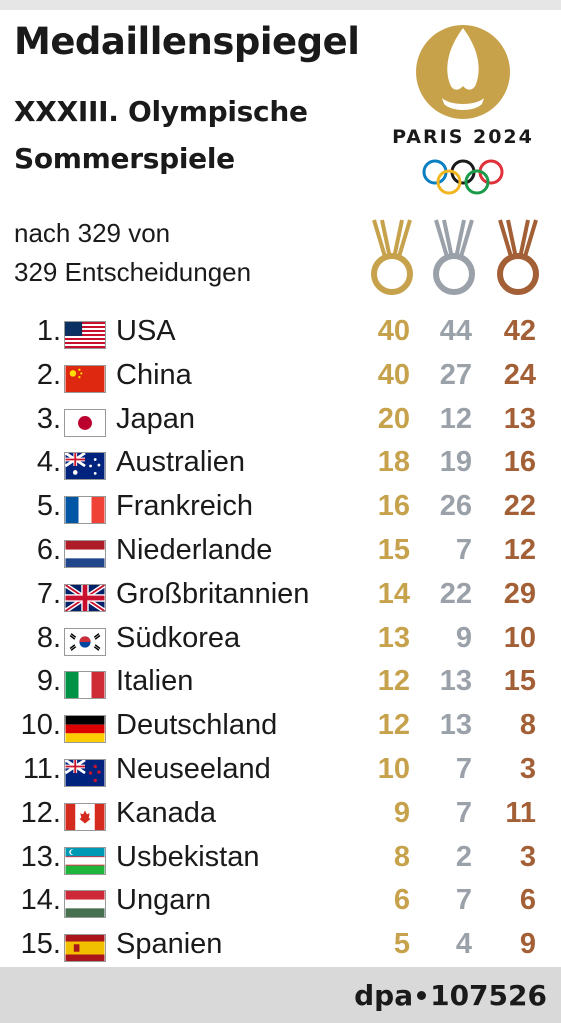  I want to click on rank: 1., so click(48, 331).